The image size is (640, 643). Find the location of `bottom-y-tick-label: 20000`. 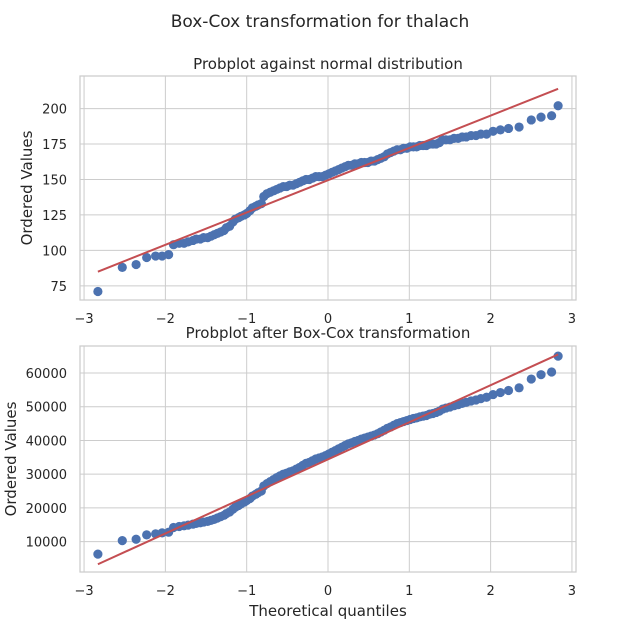

bottom-y-tick-label: 20000 is located at coordinates (46, 509).